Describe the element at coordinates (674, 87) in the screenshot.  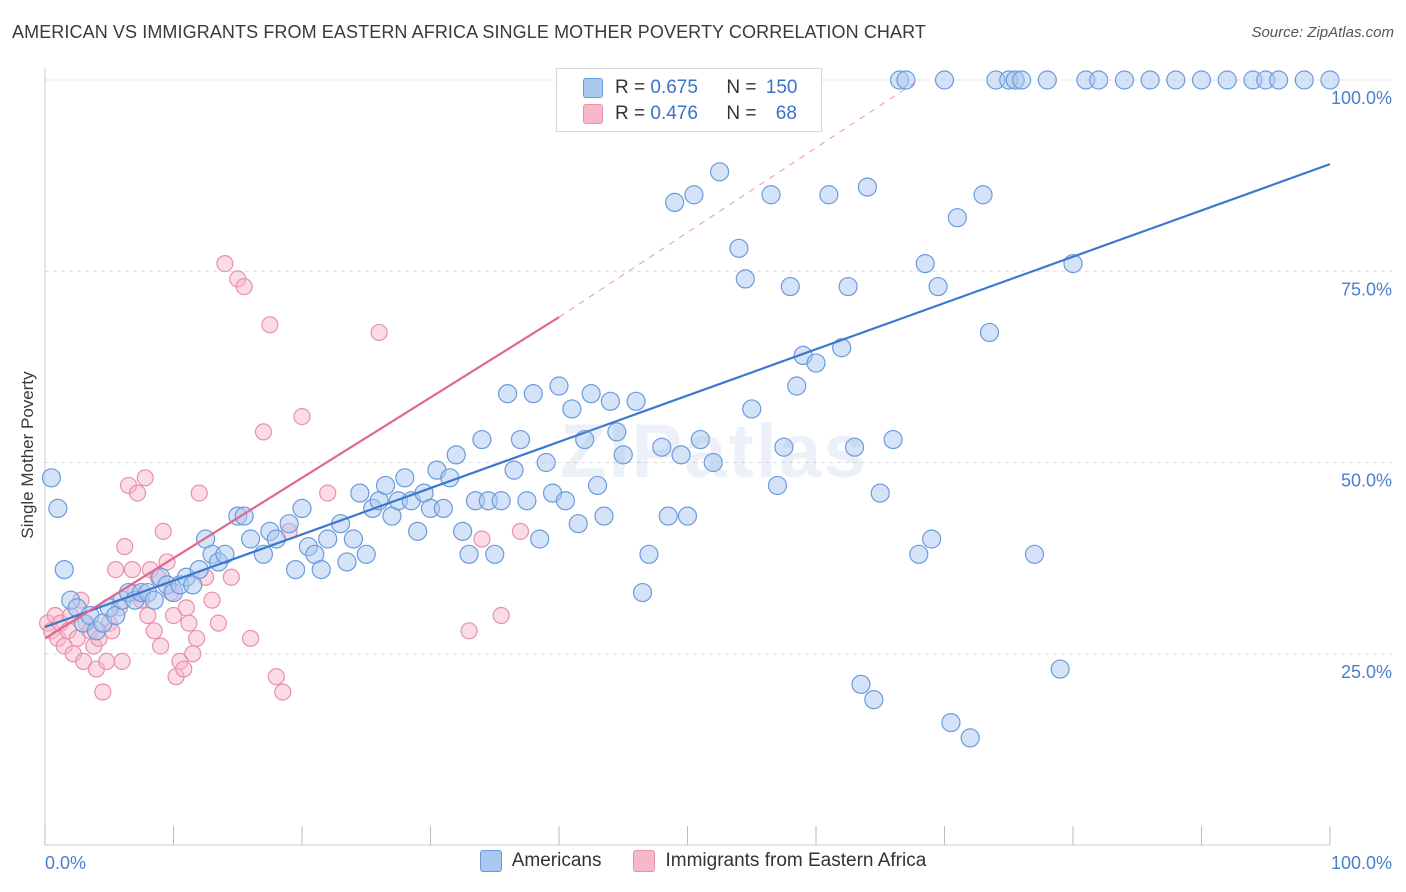
I see `legend-r-value: 0.675` at that location.